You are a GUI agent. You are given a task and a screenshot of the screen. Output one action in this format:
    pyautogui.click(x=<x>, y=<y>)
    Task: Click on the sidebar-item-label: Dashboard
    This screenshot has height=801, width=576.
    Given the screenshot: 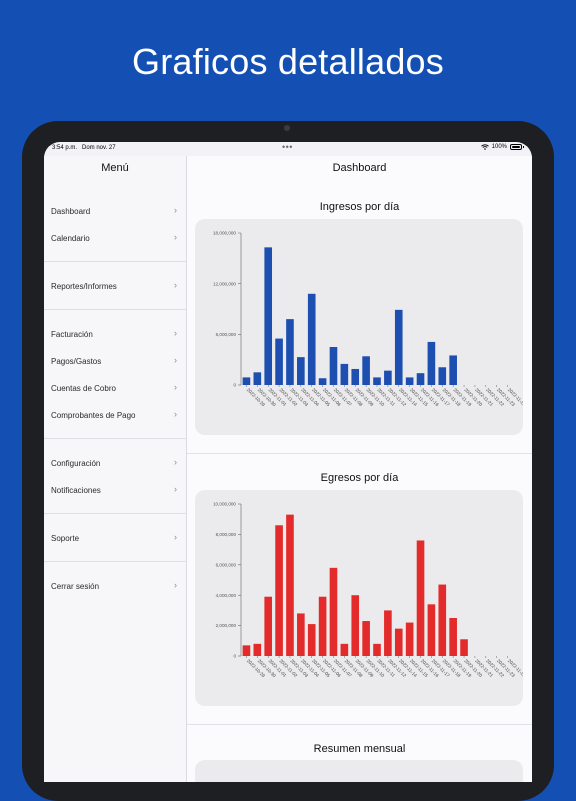 What is the action you would take?
    pyautogui.click(x=71, y=211)
    